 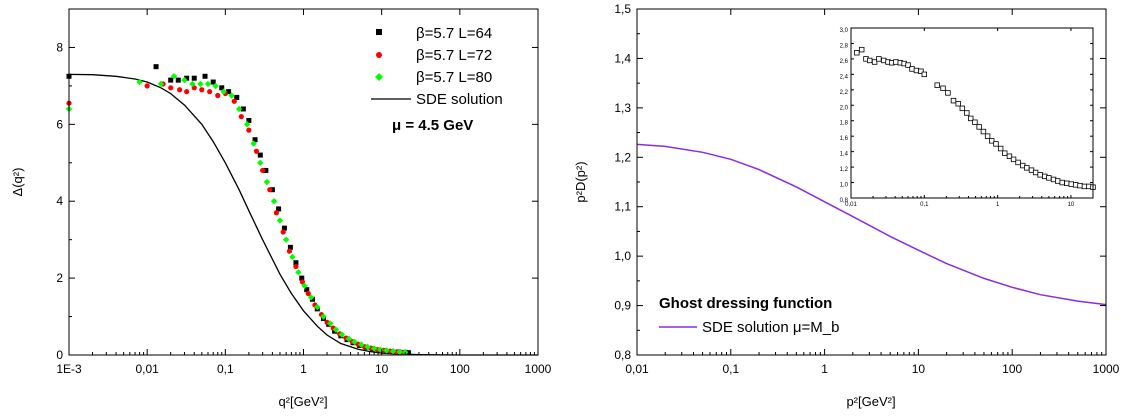 I want to click on inset-series, so click(x=975, y=118).